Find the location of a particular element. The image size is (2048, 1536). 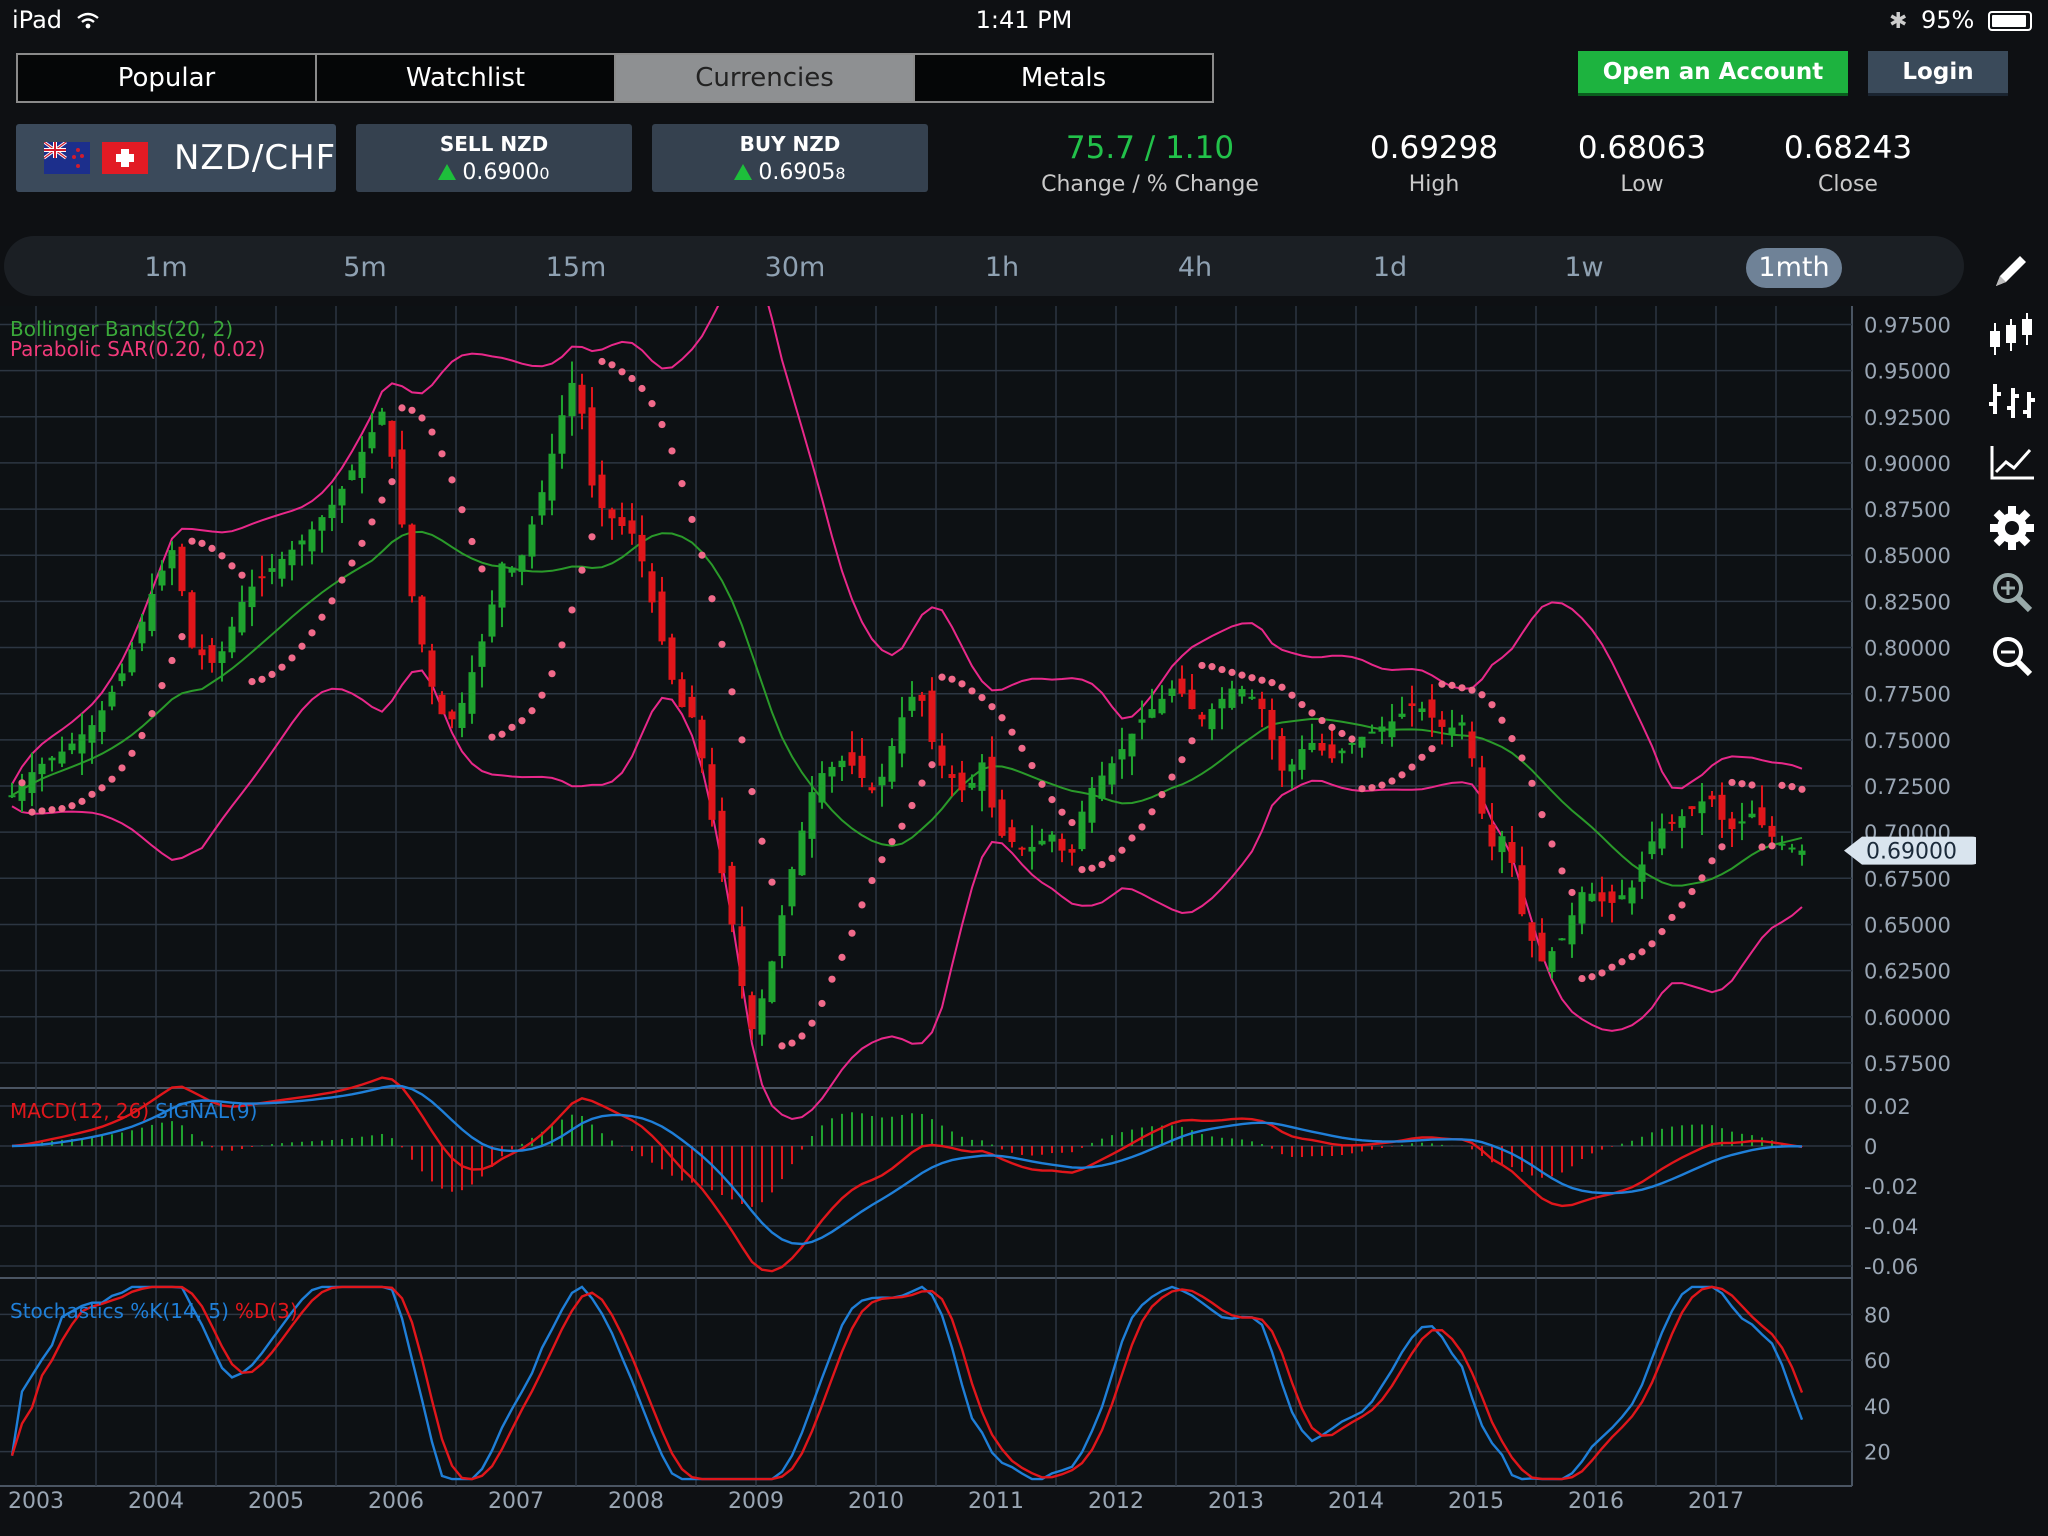

battery-area: ✱ 95% is located at coordinates (1960, 20).